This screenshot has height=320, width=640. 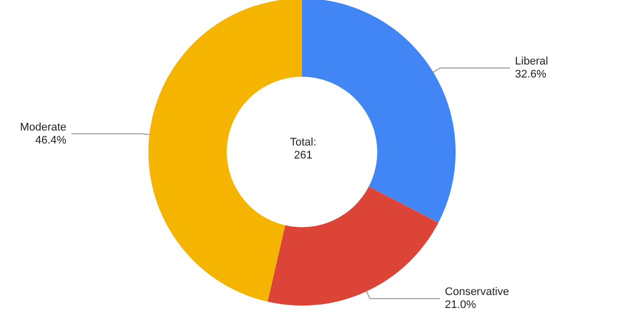 I want to click on slice-label: Liberal, so click(x=531, y=61).